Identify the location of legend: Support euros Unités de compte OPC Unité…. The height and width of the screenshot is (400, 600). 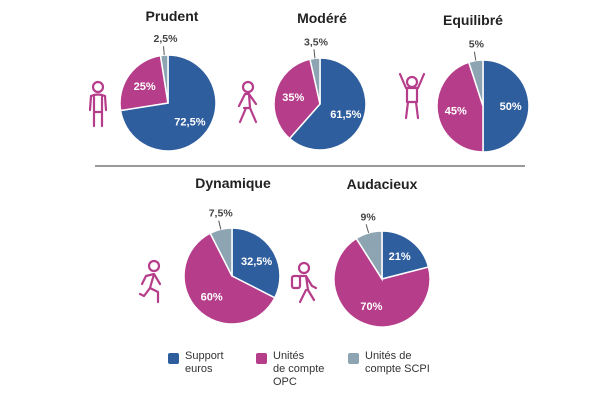
(318, 373).